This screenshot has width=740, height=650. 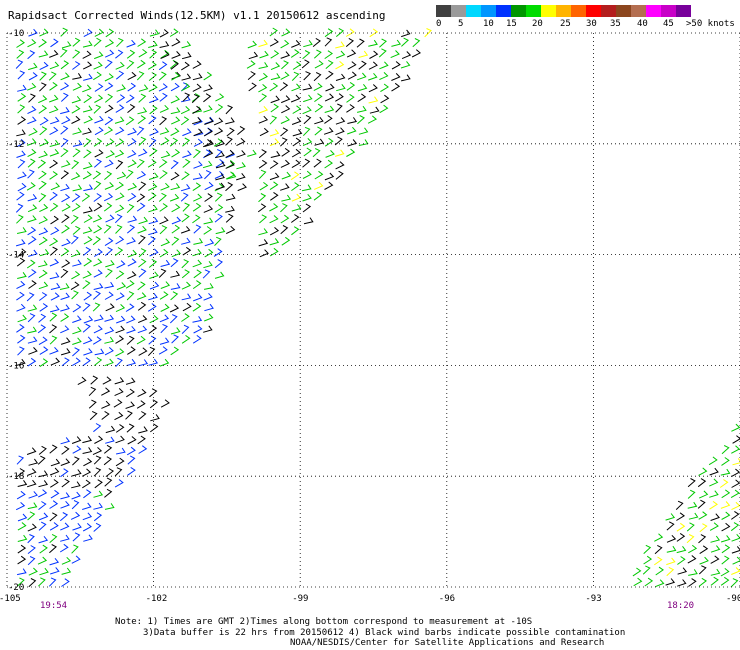 I want to click on wind-speed-color-scale: 0 5 10 15 20 25 30 35 40 45 >50 knots, so click(x=585, y=17).